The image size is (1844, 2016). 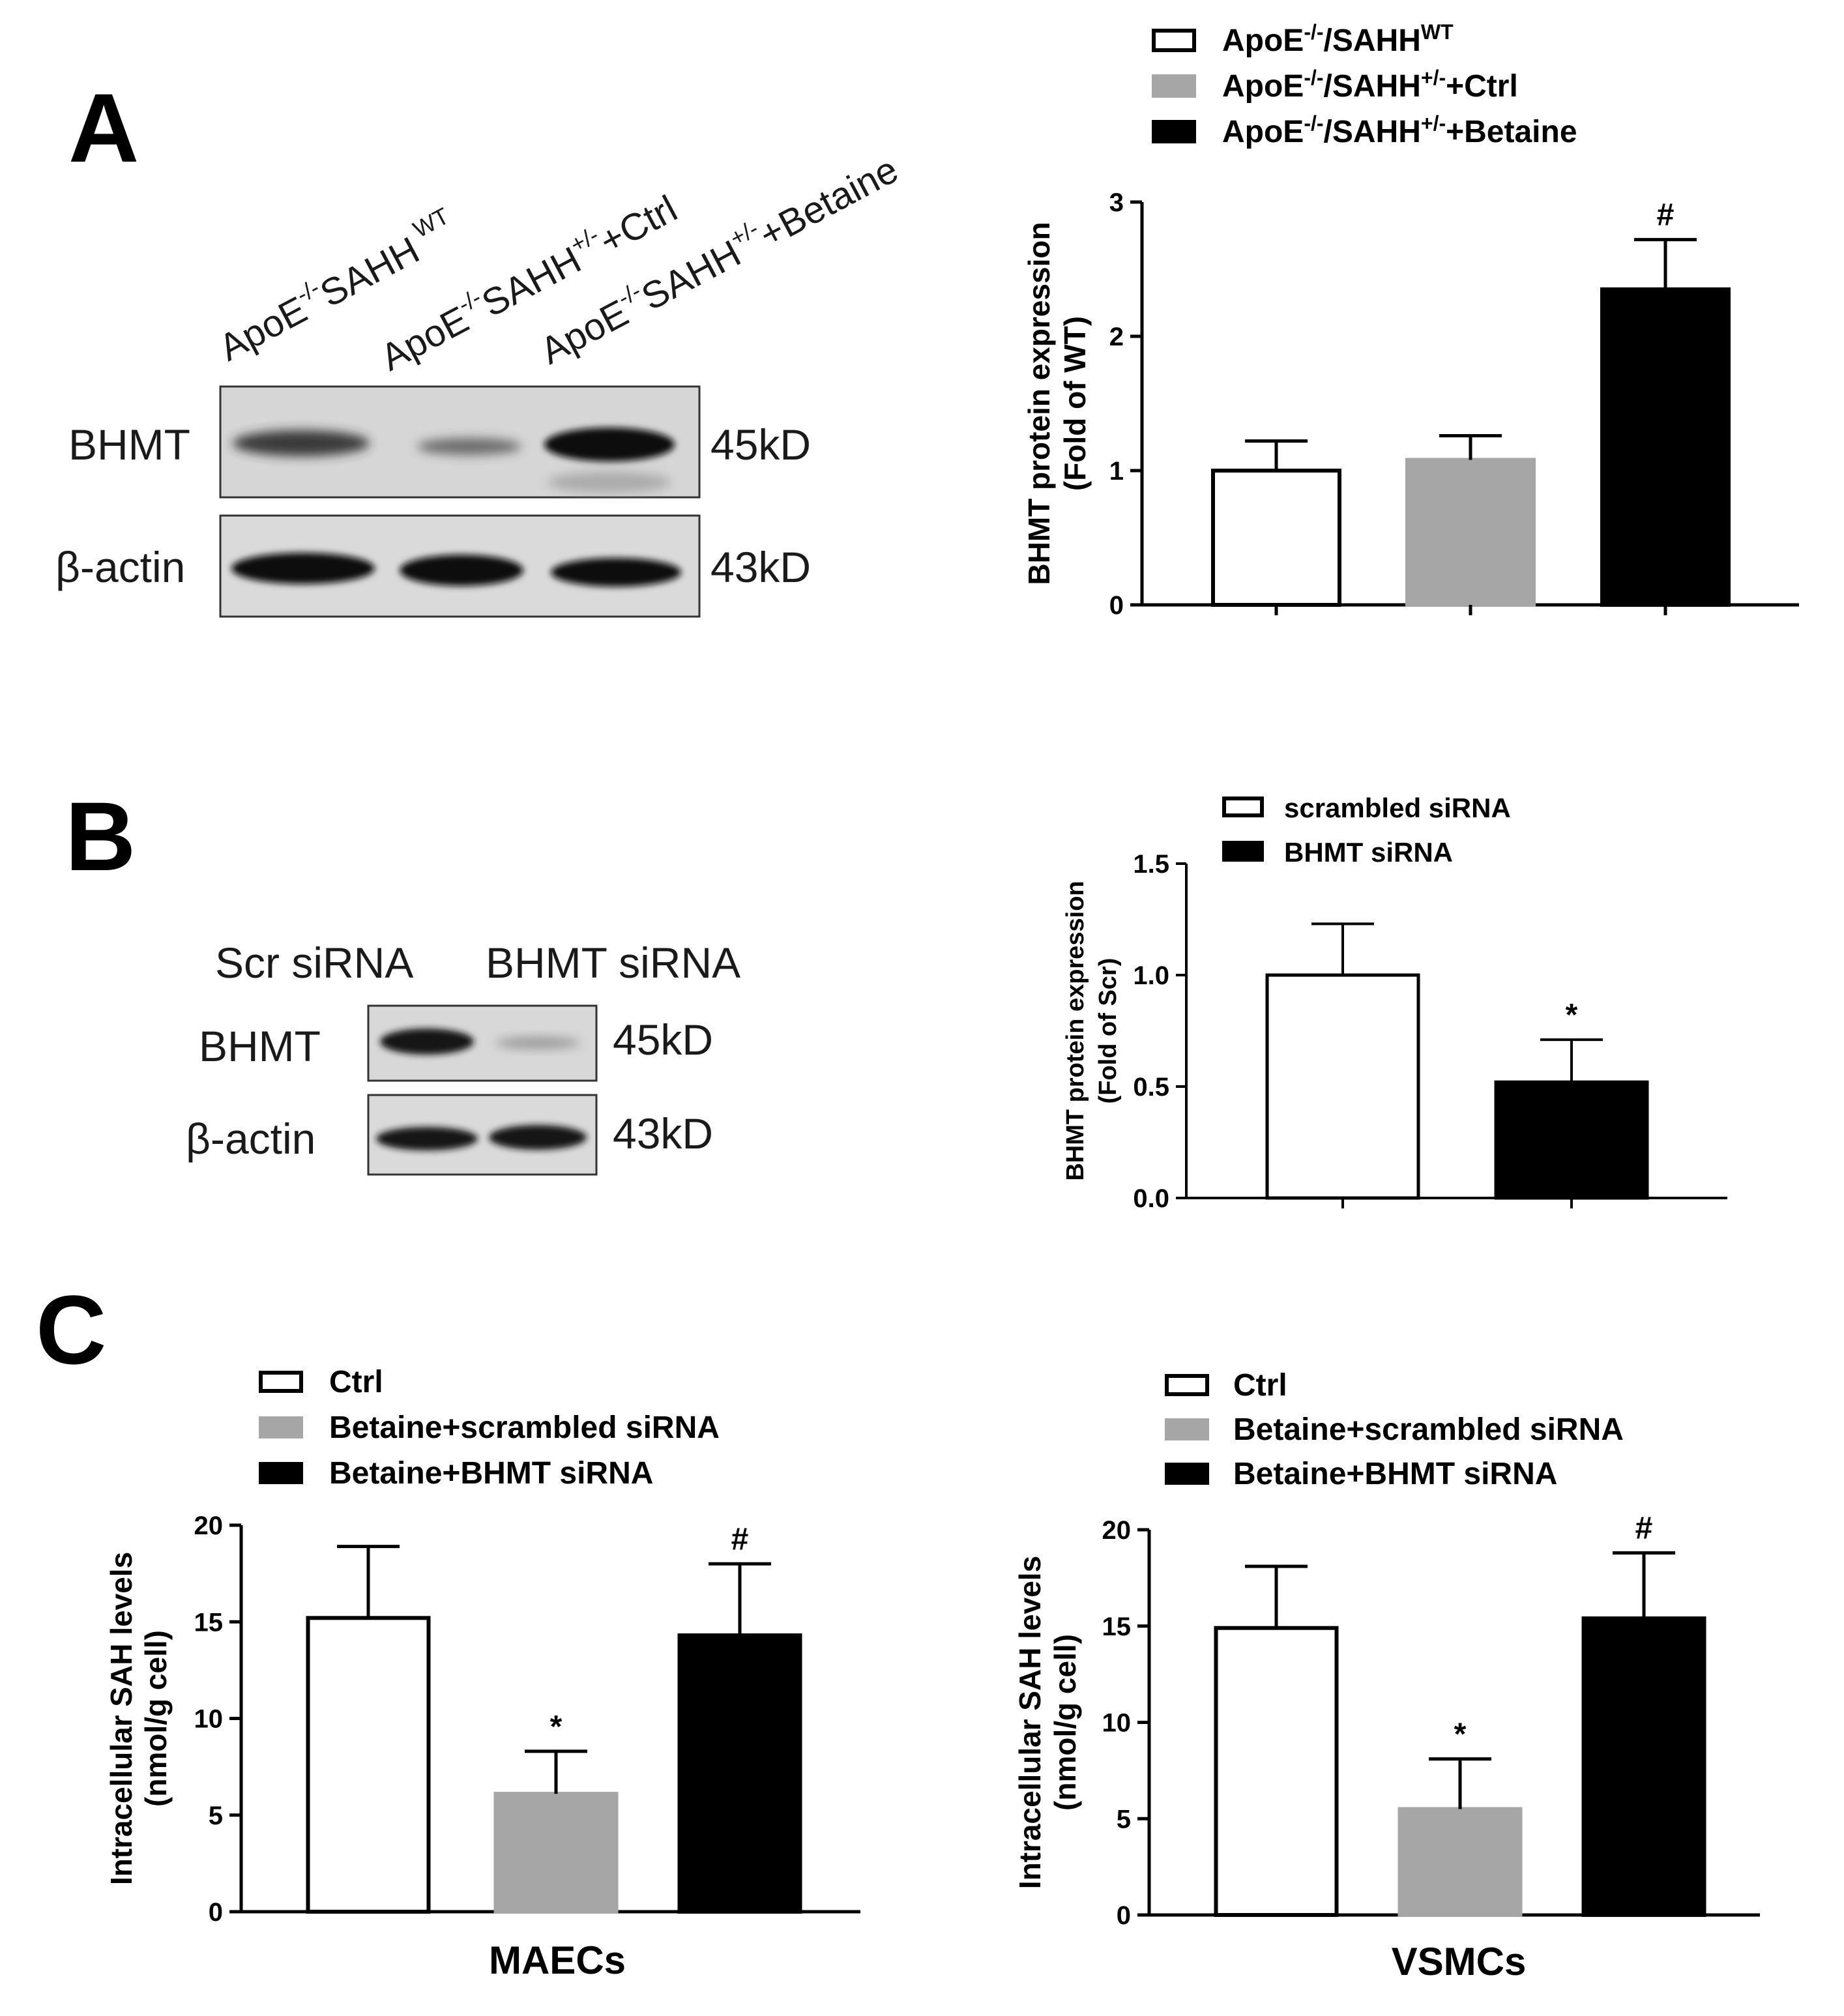 What do you see at coordinates (1370, 85) in the screenshot?
I see `legend-label: ApoE-/-/SAHH+/-+Ctrl` at bounding box center [1370, 85].